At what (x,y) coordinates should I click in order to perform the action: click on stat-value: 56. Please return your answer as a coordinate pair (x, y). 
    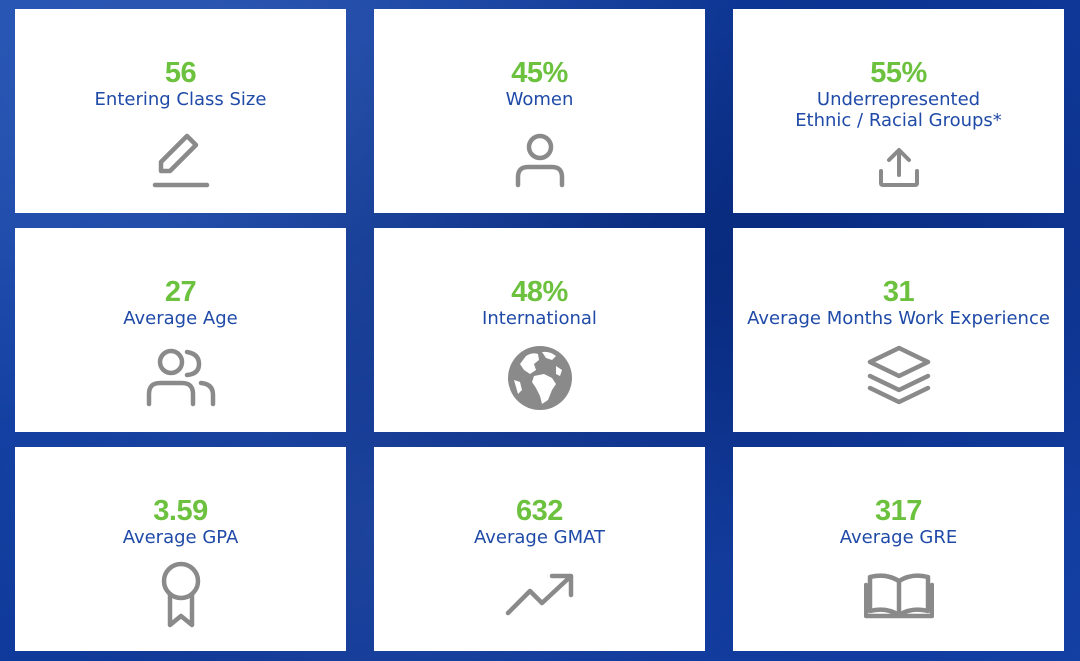
    Looking at the image, I should click on (180, 73).